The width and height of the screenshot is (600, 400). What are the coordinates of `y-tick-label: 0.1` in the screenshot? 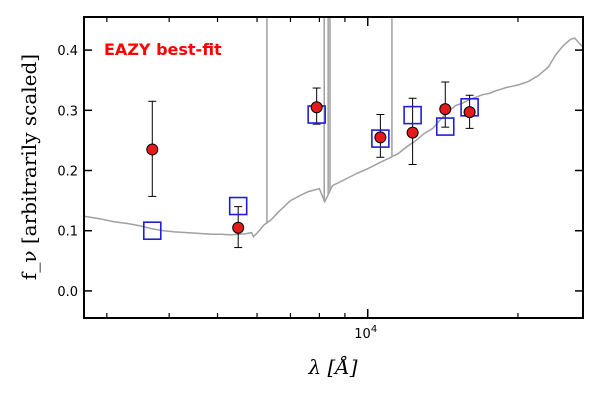 It's located at (67, 232).